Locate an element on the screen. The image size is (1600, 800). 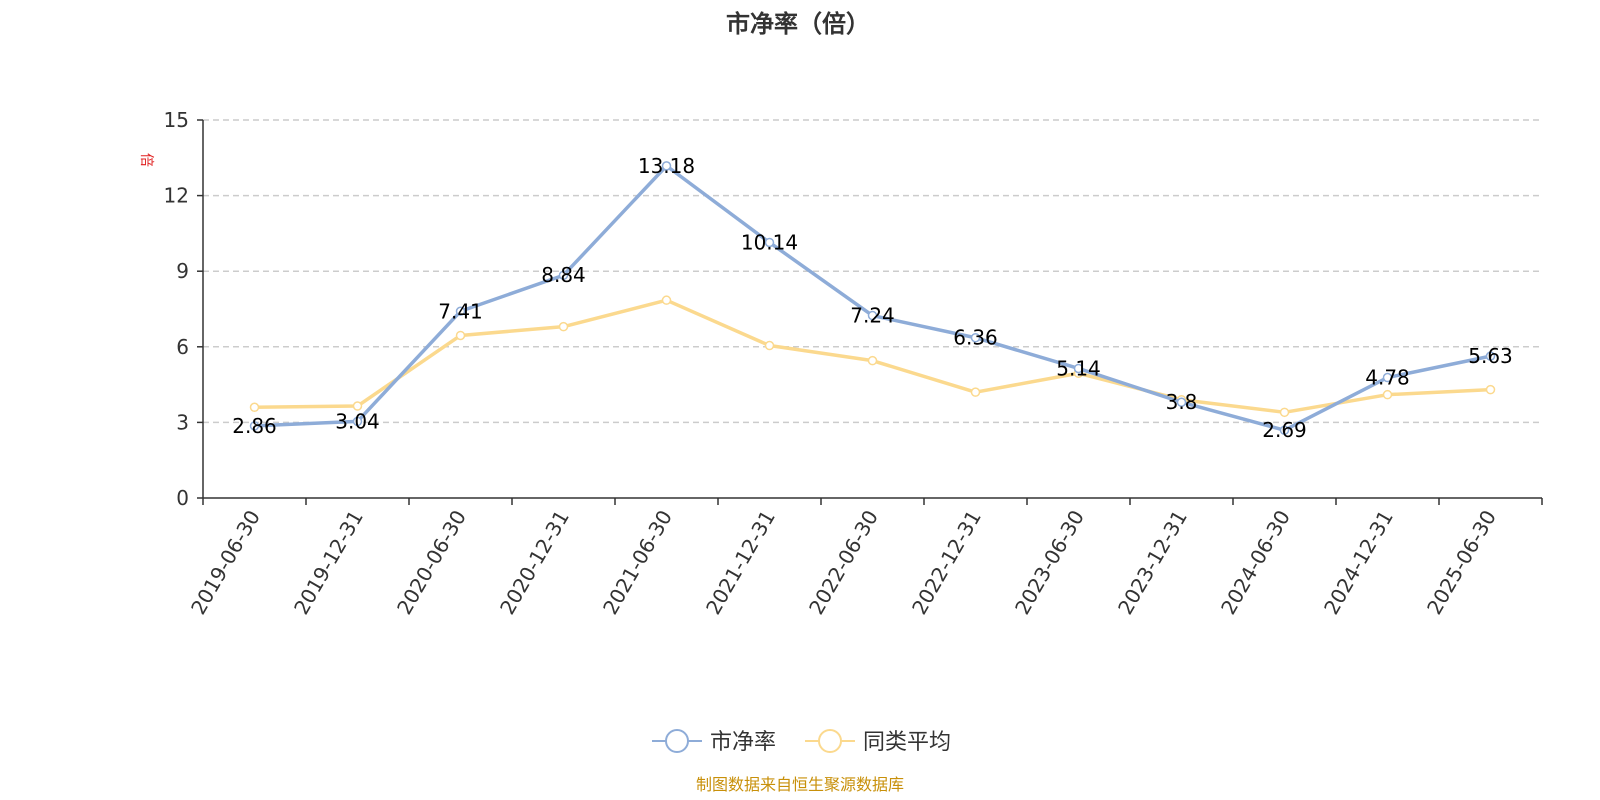
data-label-1: 3.04 is located at coordinates (357, 421).